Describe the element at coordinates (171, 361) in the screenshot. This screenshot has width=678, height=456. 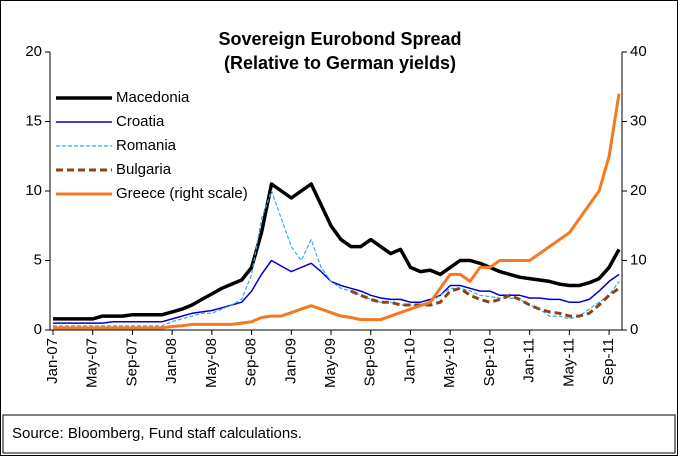
I see `x-tick-label: Jan-08` at that location.